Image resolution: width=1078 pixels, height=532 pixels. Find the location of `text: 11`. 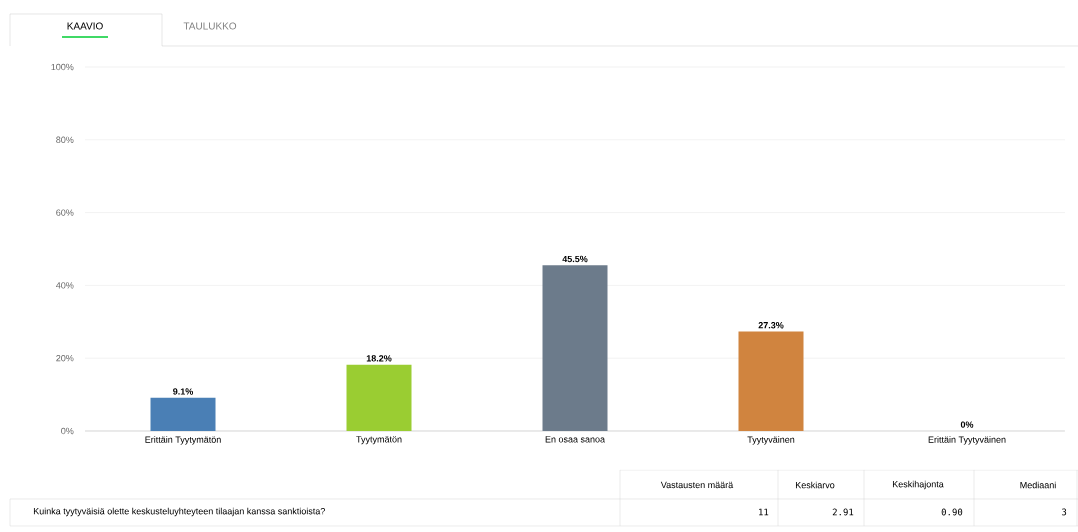

text: 11 is located at coordinates (764, 512).